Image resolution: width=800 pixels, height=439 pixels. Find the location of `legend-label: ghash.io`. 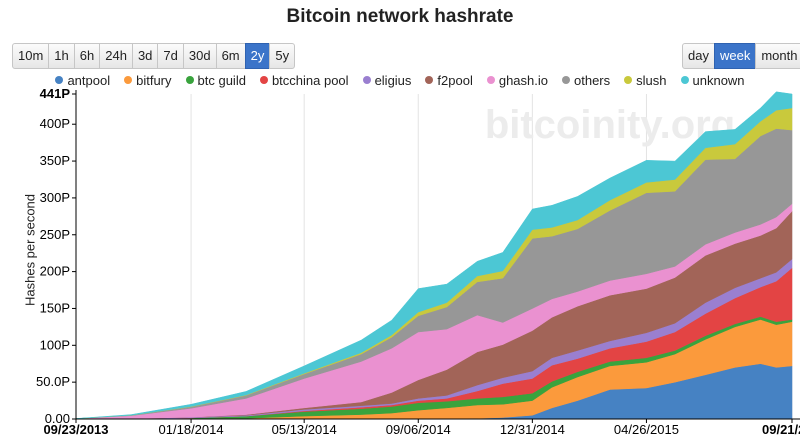

legend-label: ghash.io is located at coordinates (523, 80).